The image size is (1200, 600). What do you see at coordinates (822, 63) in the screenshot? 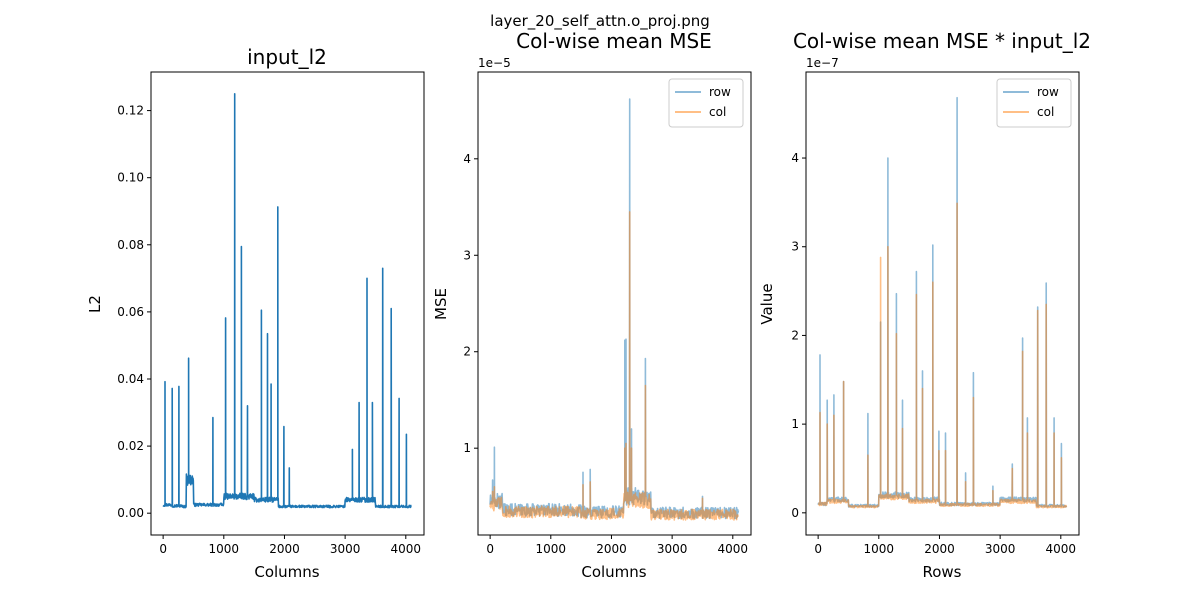
I see `offset-text: 1e−7` at bounding box center [822, 63].